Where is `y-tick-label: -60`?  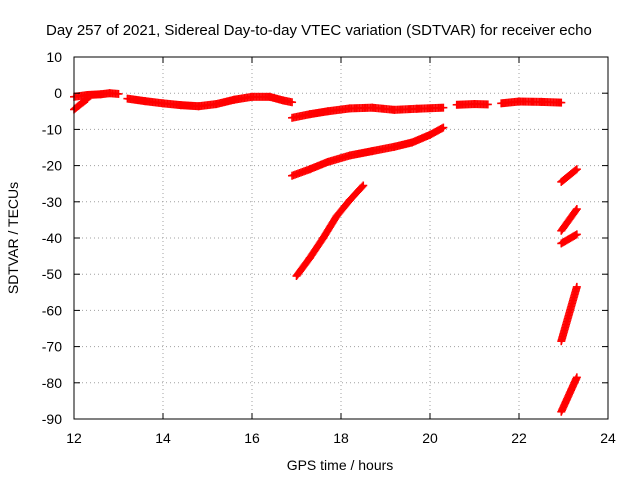
y-tick-label: -60 is located at coordinates (52, 310).